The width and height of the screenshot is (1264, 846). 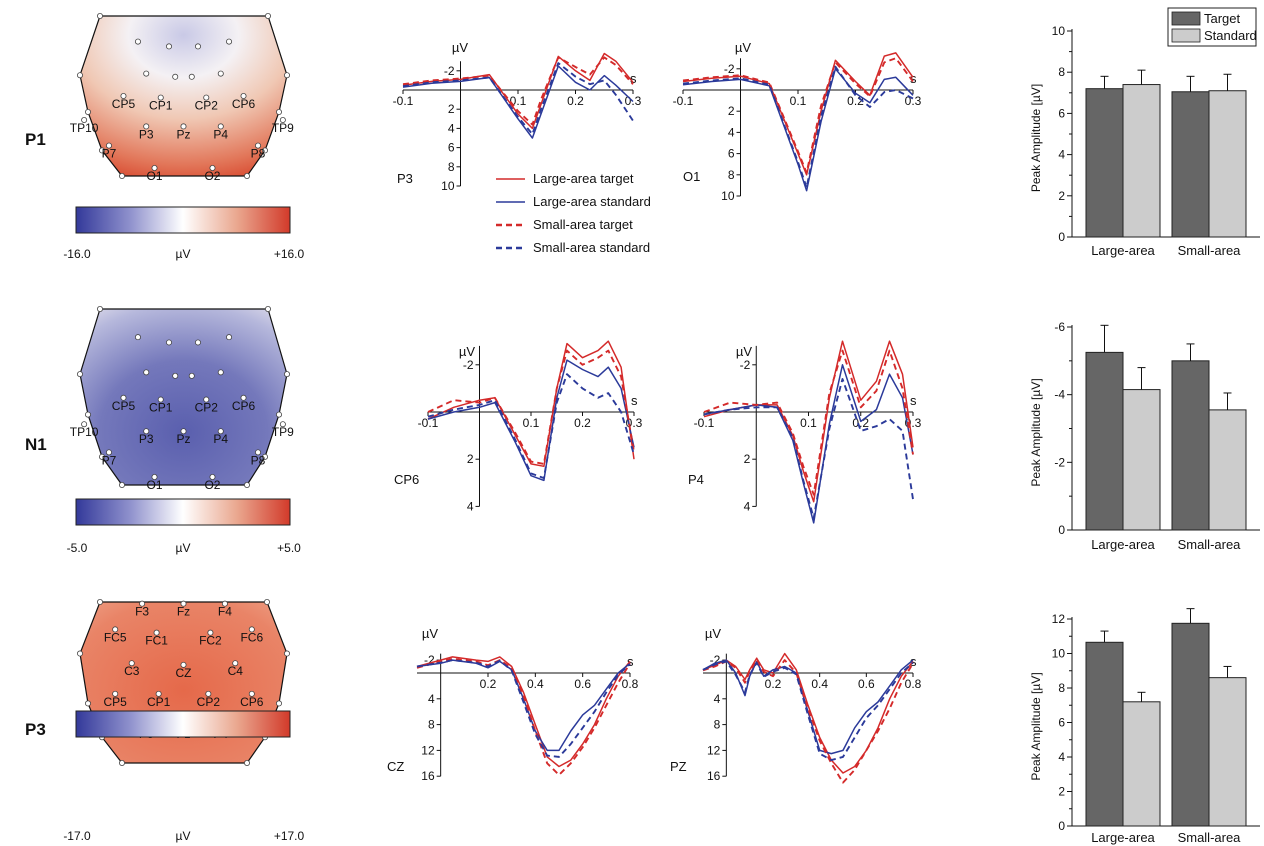 What do you see at coordinates (124, 104) in the screenshot?
I see `electrode-label: CP5` at bounding box center [124, 104].